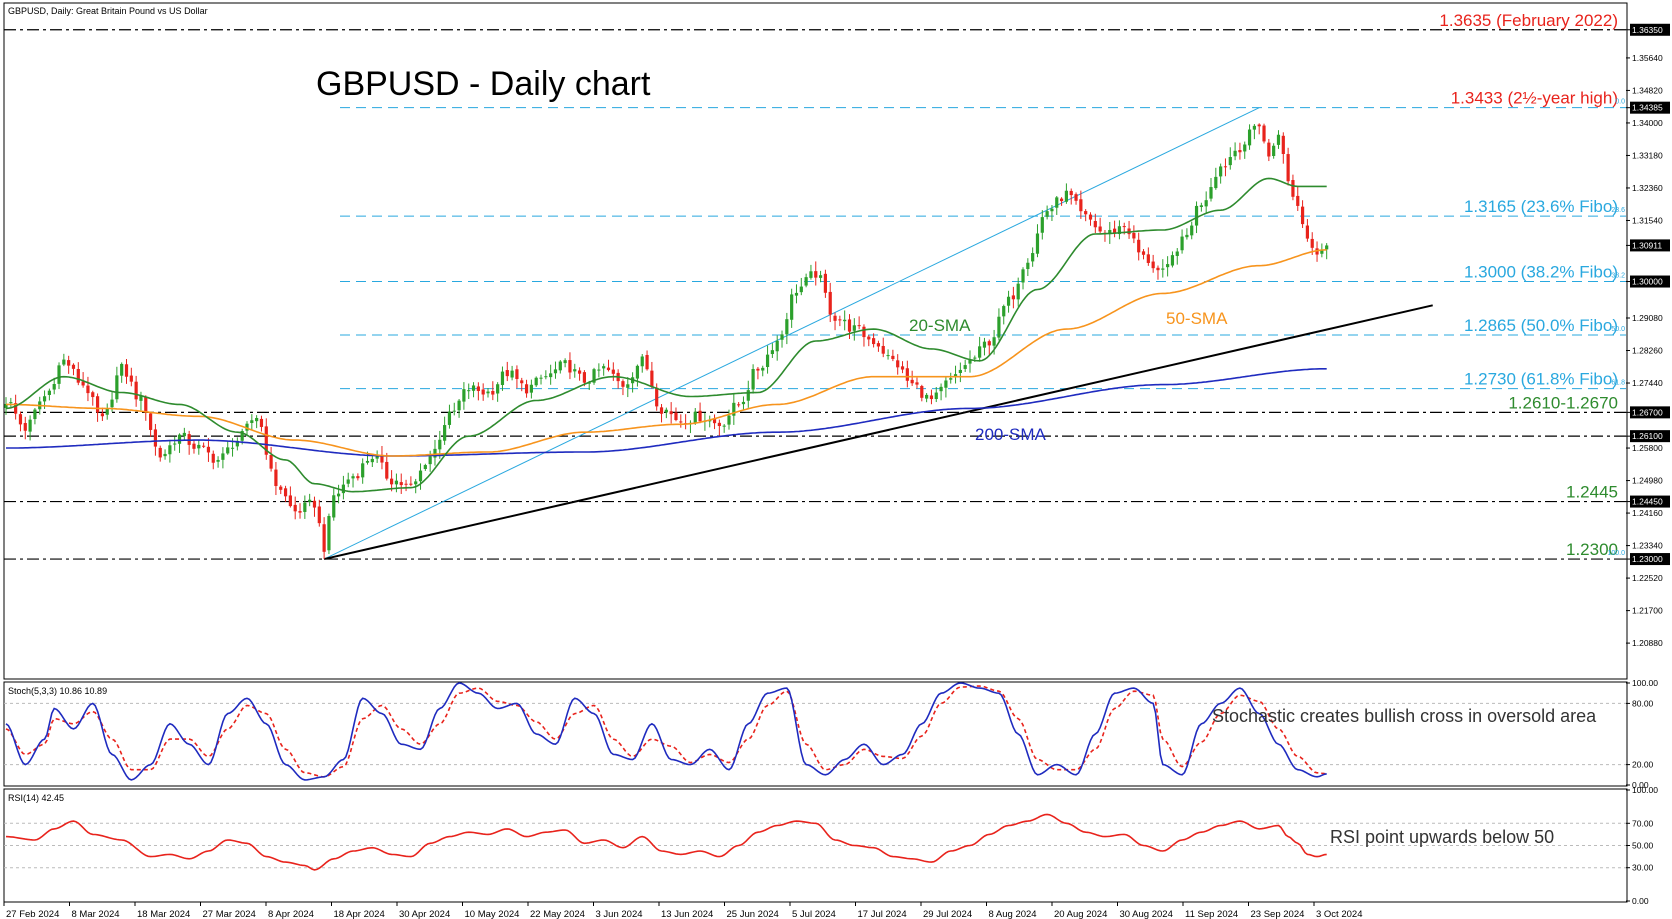  I want to click on rsi-tick-label-1: 70.00, so click(1643, 823).